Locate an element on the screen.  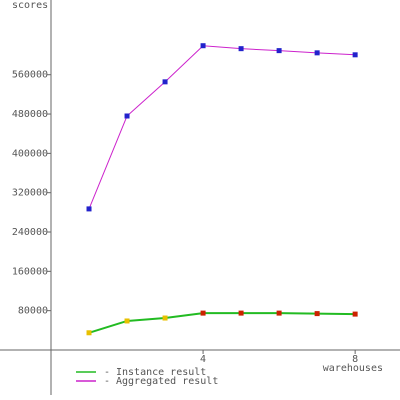
y-tick-label: 400000 is located at coordinates (30, 153).